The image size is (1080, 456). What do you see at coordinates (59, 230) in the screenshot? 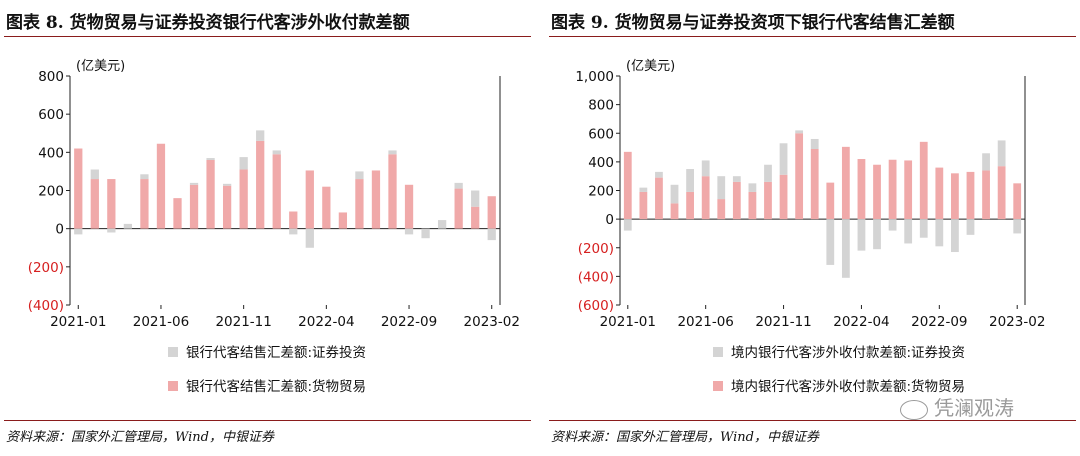
I see `y-tick-label: 0` at bounding box center [59, 230].